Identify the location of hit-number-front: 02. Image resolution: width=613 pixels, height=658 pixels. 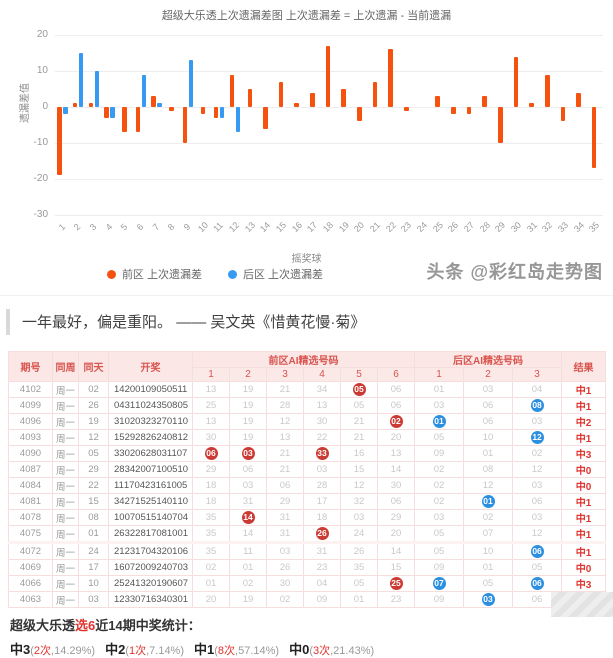
(396, 421).